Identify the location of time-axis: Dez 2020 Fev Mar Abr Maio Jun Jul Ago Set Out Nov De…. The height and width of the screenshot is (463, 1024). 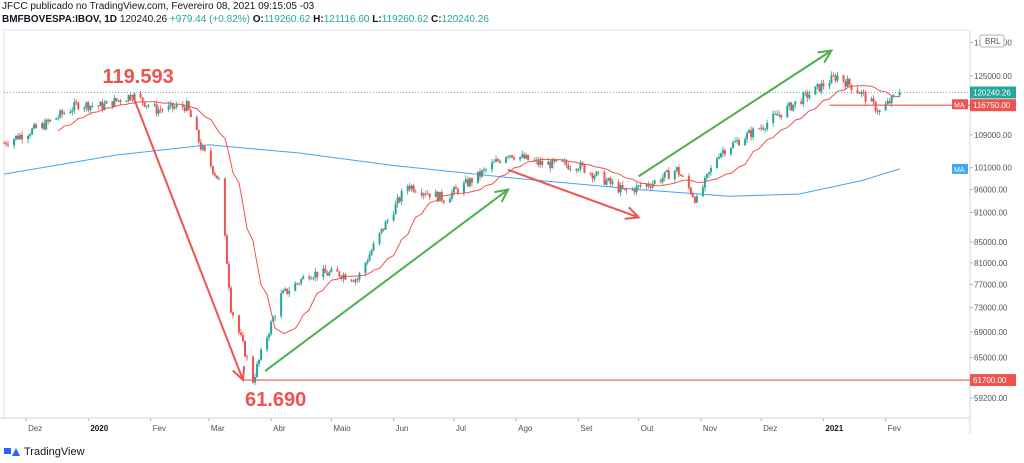
(463, 425).